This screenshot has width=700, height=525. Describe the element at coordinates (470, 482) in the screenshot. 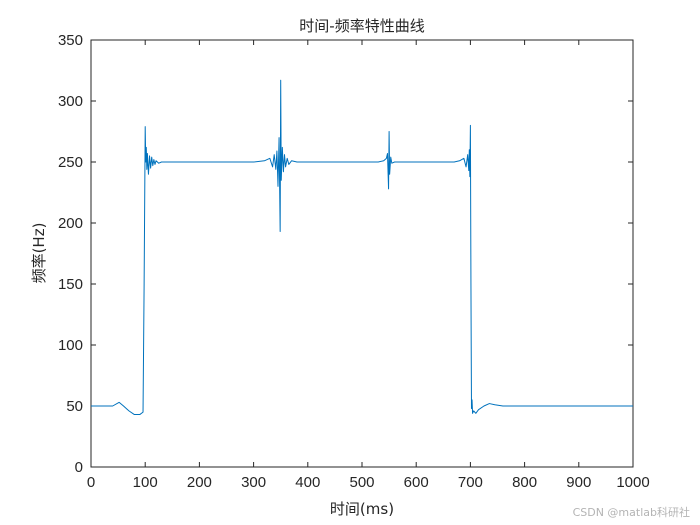

I see `x-tick-label: 700` at that location.